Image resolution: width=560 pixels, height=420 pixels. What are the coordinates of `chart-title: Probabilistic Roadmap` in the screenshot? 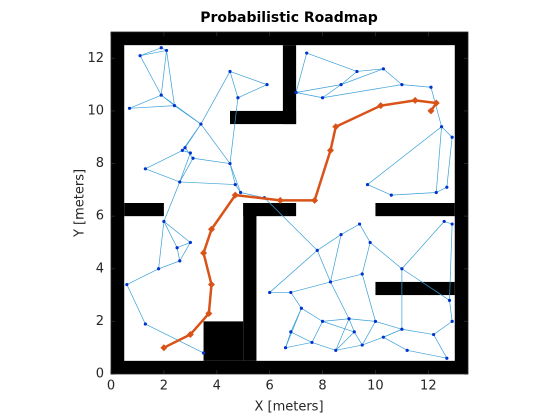 It's located at (289, 18).